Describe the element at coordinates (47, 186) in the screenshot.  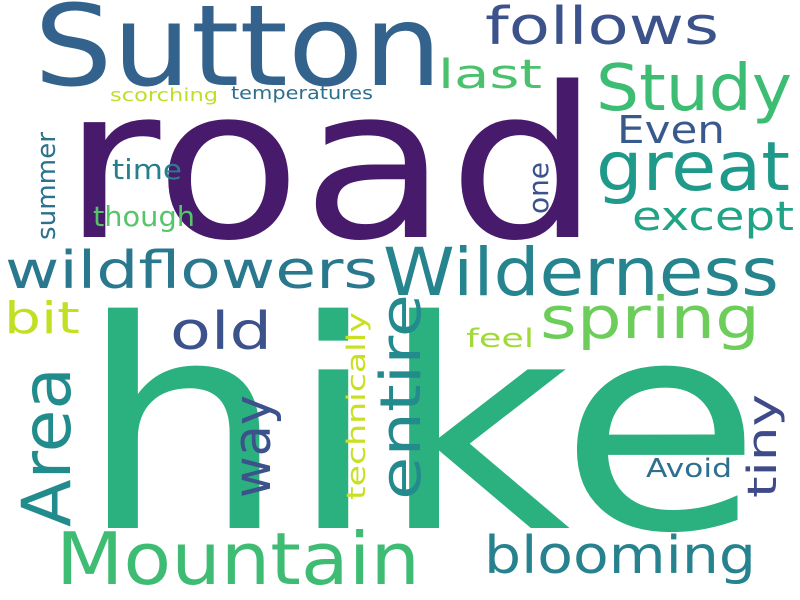
I see `word-summer: summer` at that location.